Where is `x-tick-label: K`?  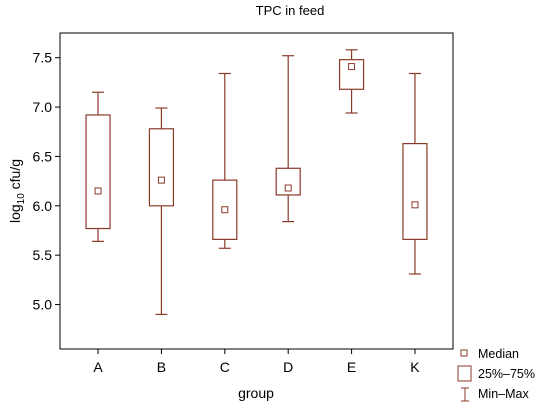
x-tick-label: K is located at coordinates (415, 367).